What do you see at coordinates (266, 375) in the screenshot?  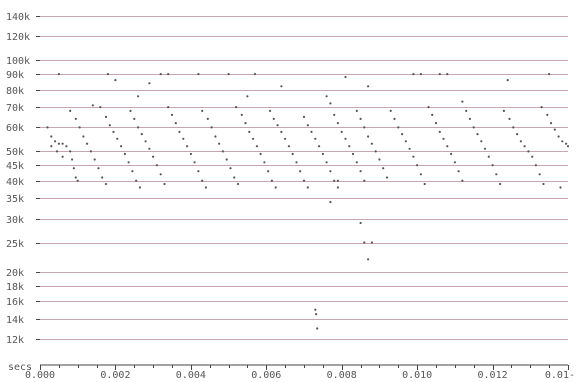 I see `x-tick-label: 0.006` at bounding box center [266, 375].